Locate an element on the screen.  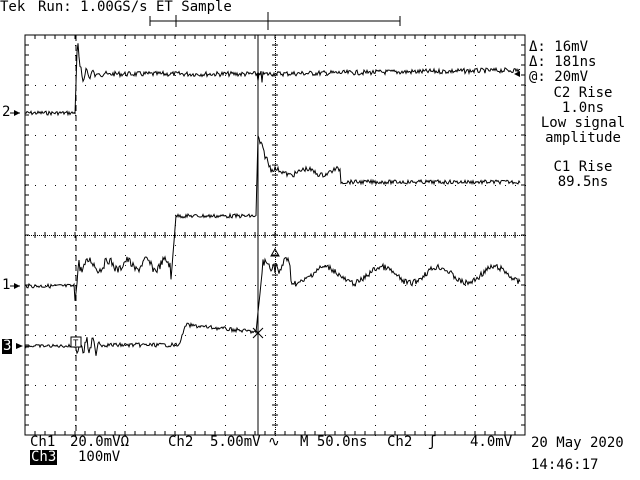
trigger-source: Ch2 is located at coordinates (400, 442).